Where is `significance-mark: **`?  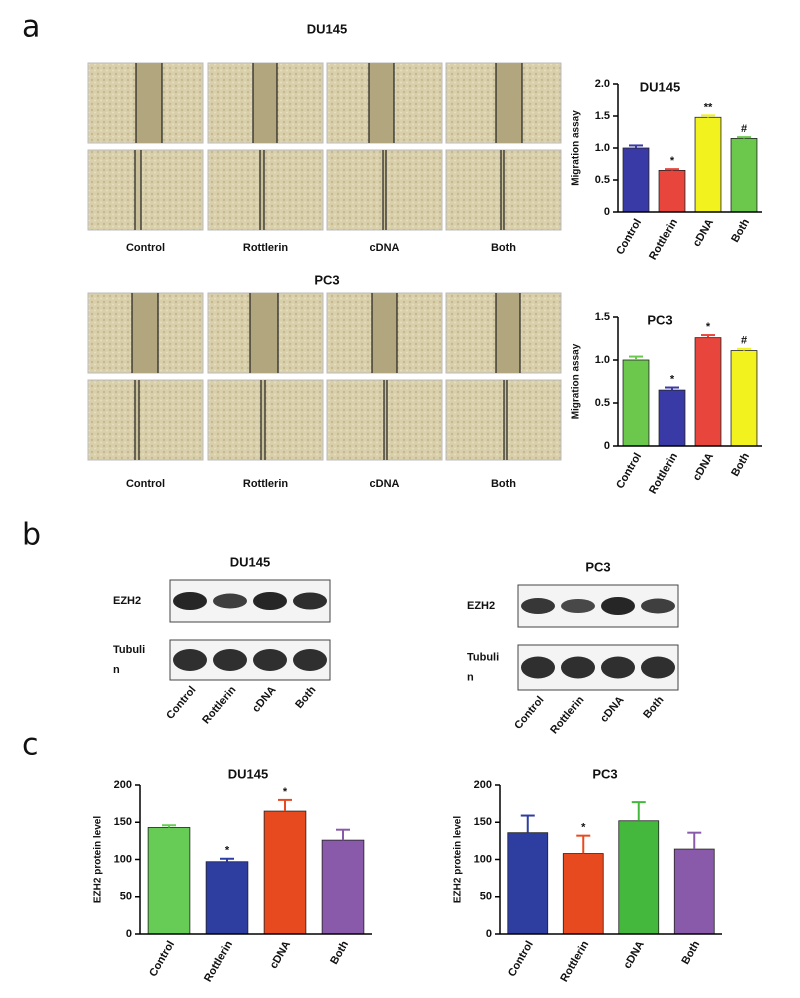 significance-mark: ** is located at coordinates (708, 107).